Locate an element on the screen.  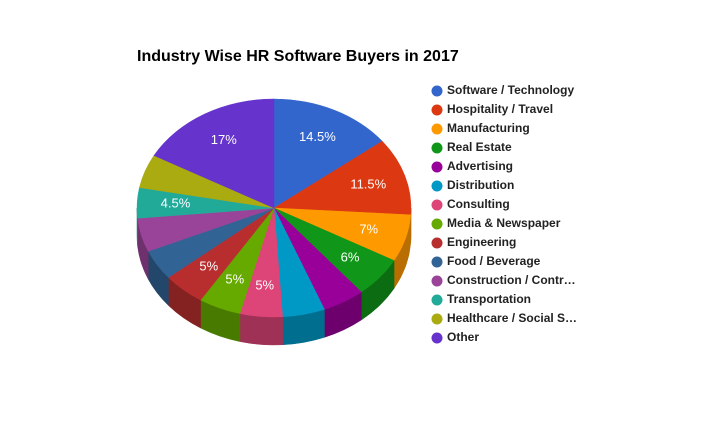
legend-label: Other is located at coordinates (463, 337).